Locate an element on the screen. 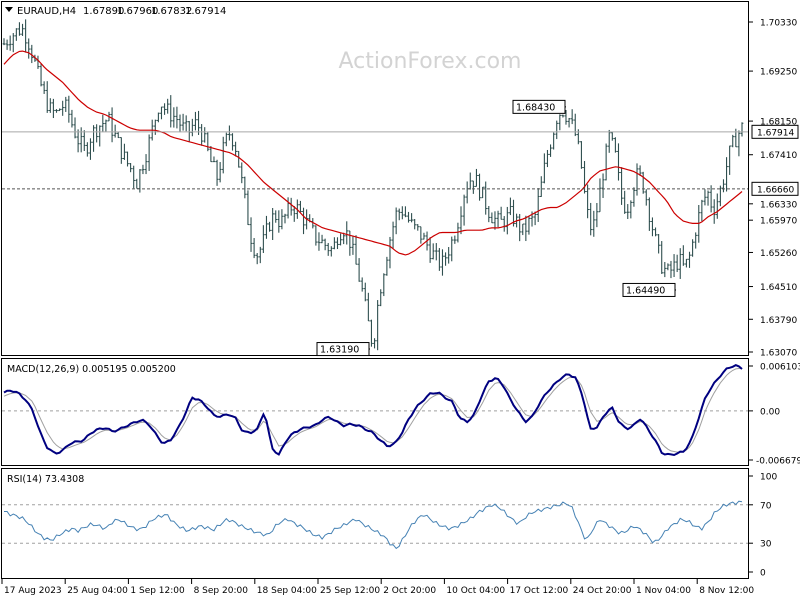 The image size is (800, 600). time-tick-label: 18 Sep 04:00 is located at coordinates (287, 591).